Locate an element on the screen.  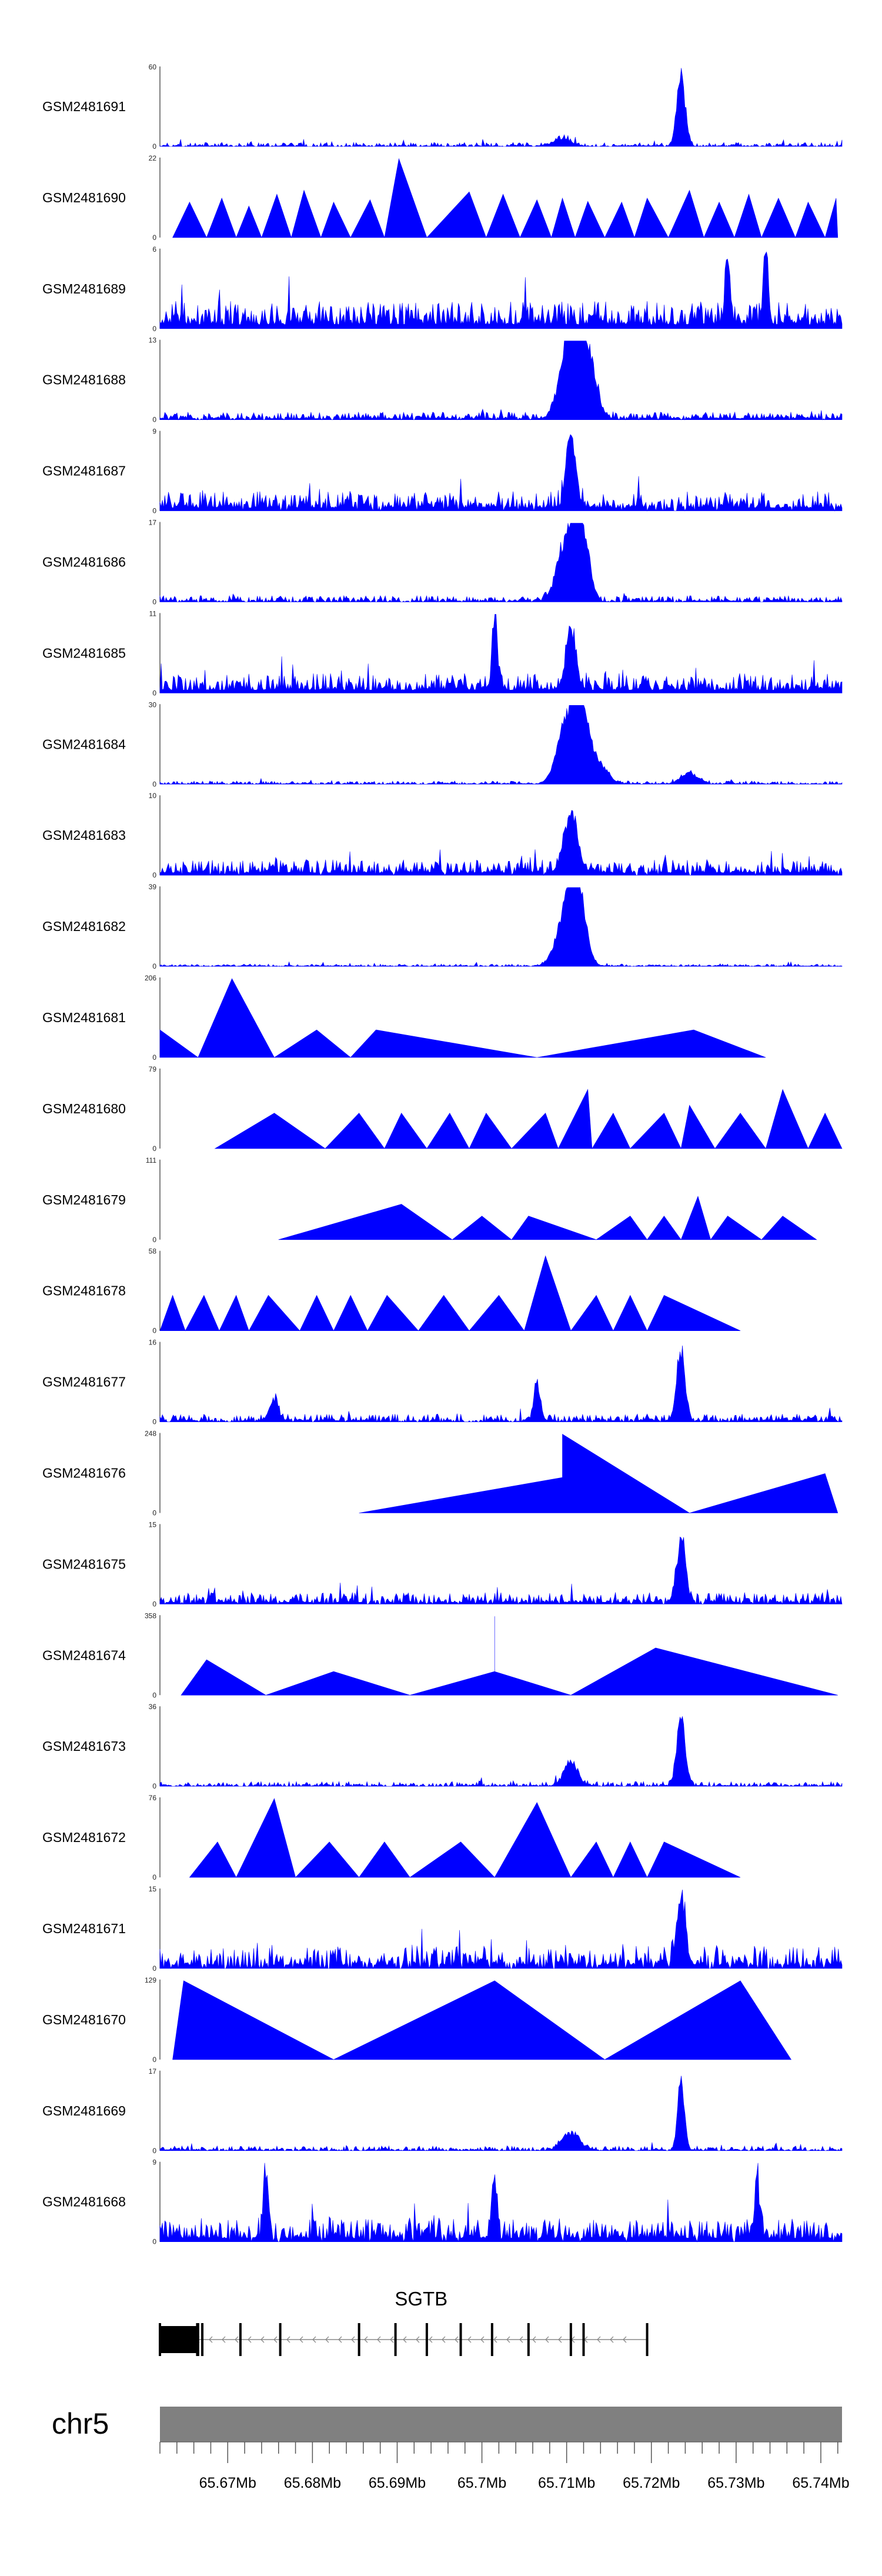
track-GSM2481689: GSM2481689 6 0 is located at coordinates (442, 289).